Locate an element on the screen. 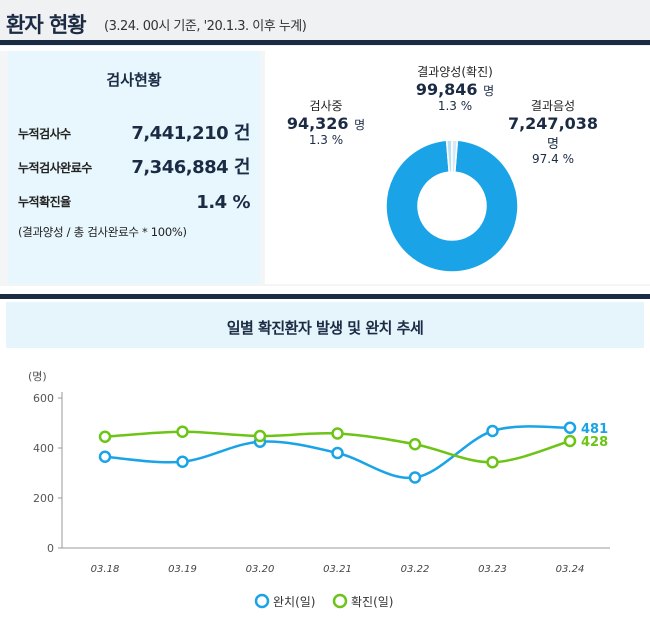  donut-label-name: 결과양성(확진) is located at coordinates (455, 72).